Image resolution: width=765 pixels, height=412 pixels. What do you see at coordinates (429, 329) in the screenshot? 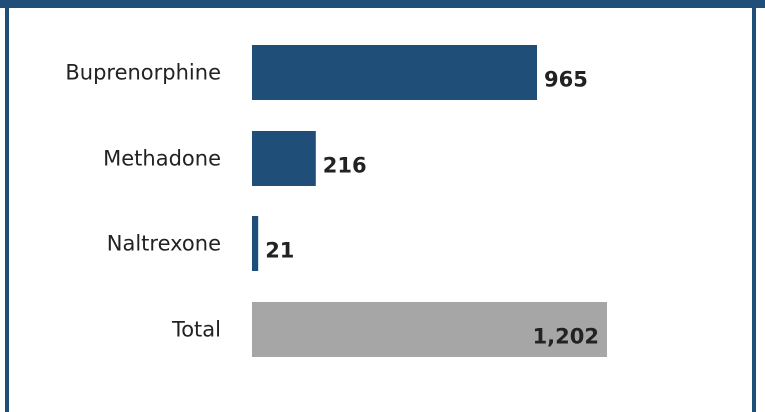
I see `bar-total` at bounding box center [429, 329].